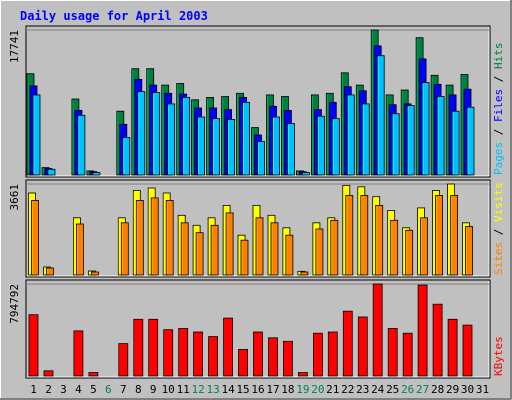  What do you see at coordinates (197, 389) in the screenshot?
I see `x-tick-label-12: 12` at bounding box center [197, 389].